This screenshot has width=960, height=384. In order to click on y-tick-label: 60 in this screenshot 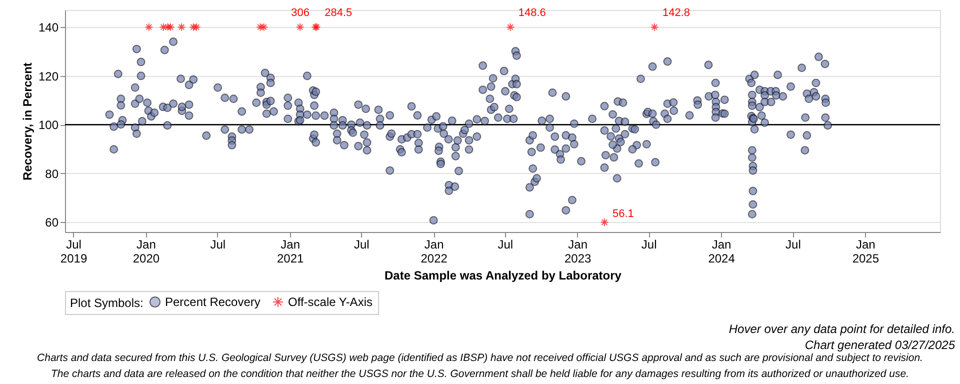, I will do `click(52, 223)`.